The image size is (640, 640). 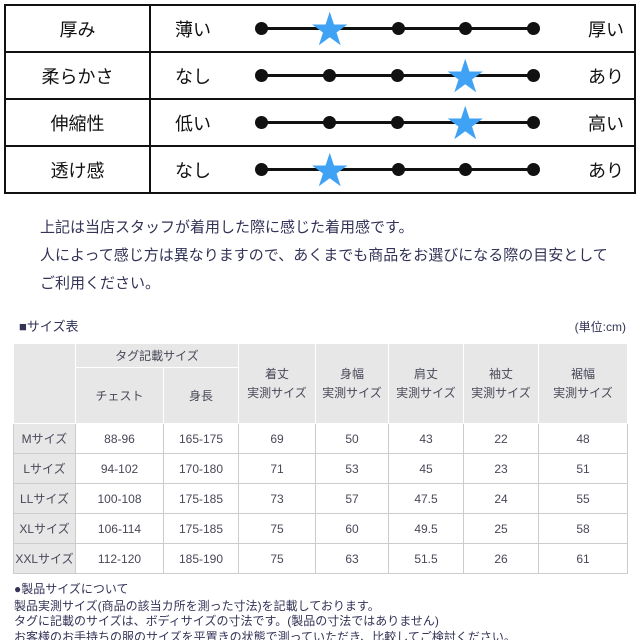 I want to click on shoulder-cell: 45, so click(x=426, y=468).